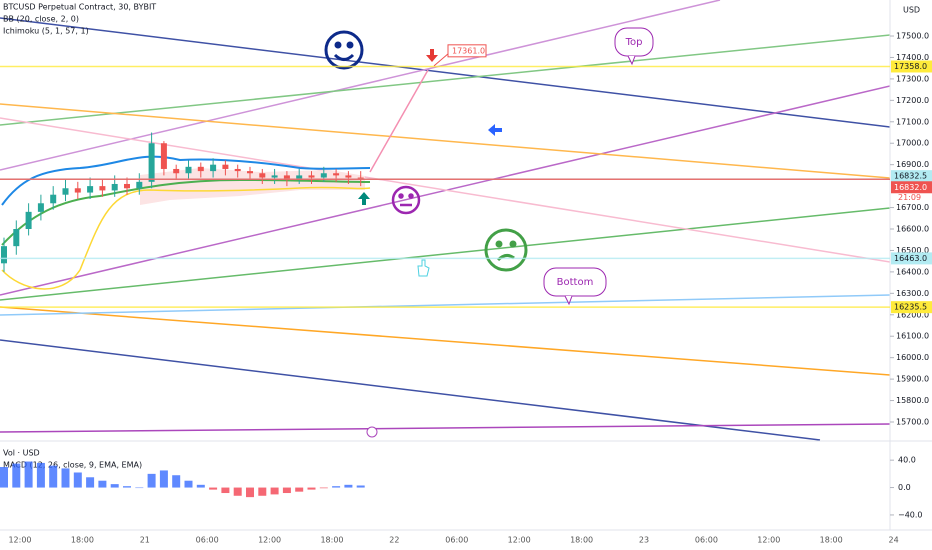 This screenshot has height=550, width=932. What do you see at coordinates (910, 66) in the screenshot?
I see `price-label: 17358.0` at bounding box center [910, 66].